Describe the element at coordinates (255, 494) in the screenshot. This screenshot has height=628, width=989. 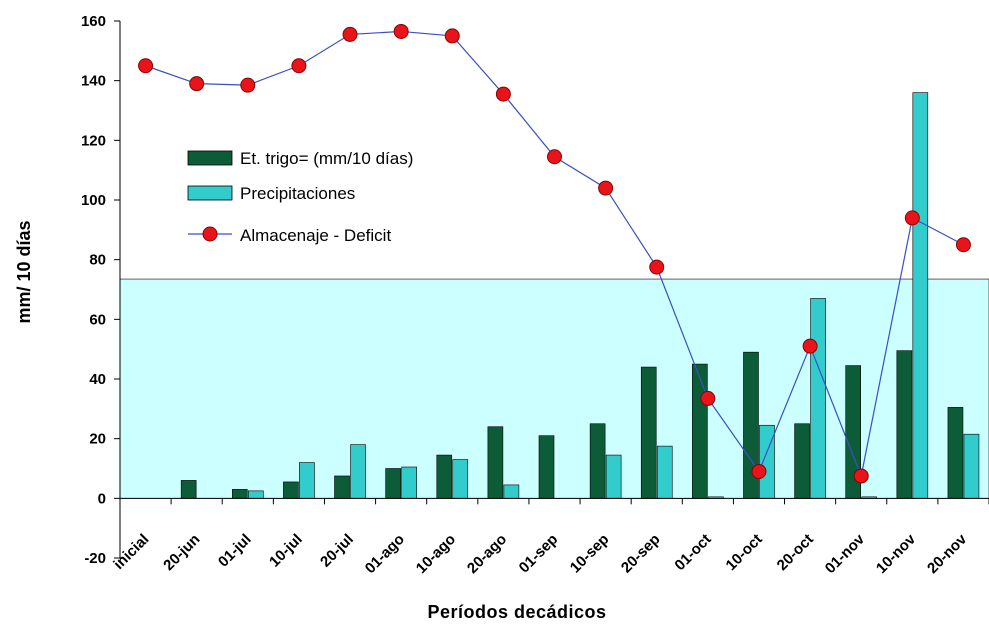
I see `bar-precipitaciones-01-jul` at that location.